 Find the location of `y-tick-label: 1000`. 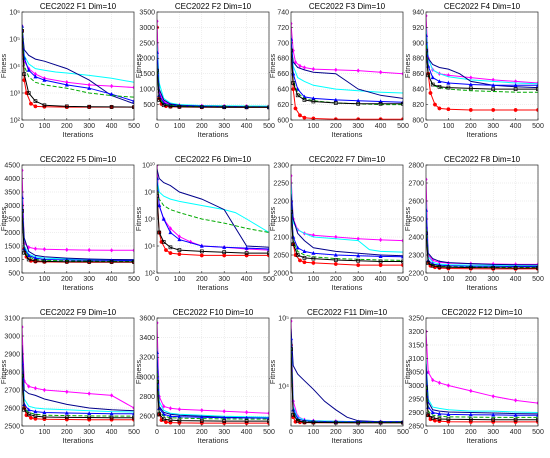

y-tick-label: 1000 is located at coordinates (147, 90).